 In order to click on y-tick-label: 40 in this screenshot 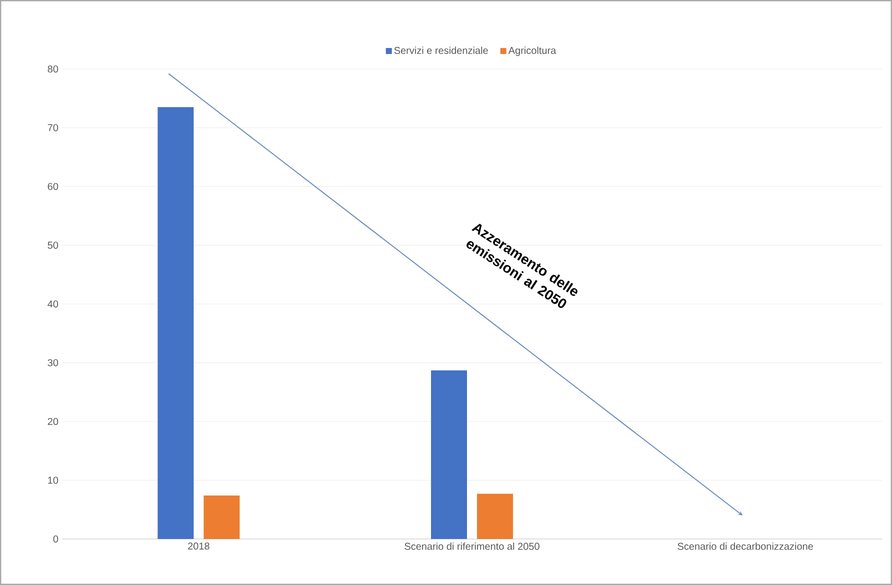, I will do `click(53, 304)`.